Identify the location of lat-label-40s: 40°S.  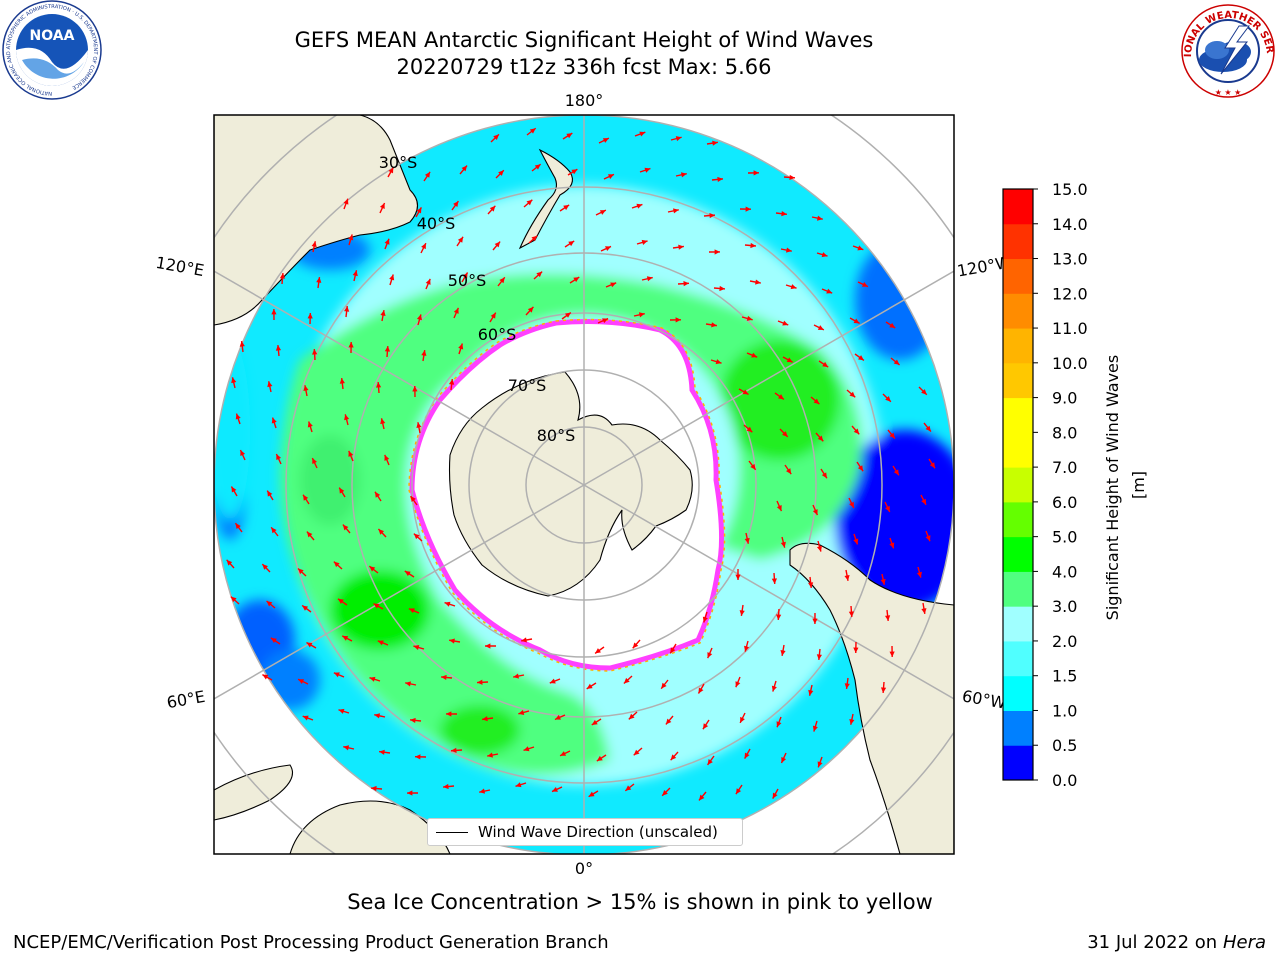
(436, 223).